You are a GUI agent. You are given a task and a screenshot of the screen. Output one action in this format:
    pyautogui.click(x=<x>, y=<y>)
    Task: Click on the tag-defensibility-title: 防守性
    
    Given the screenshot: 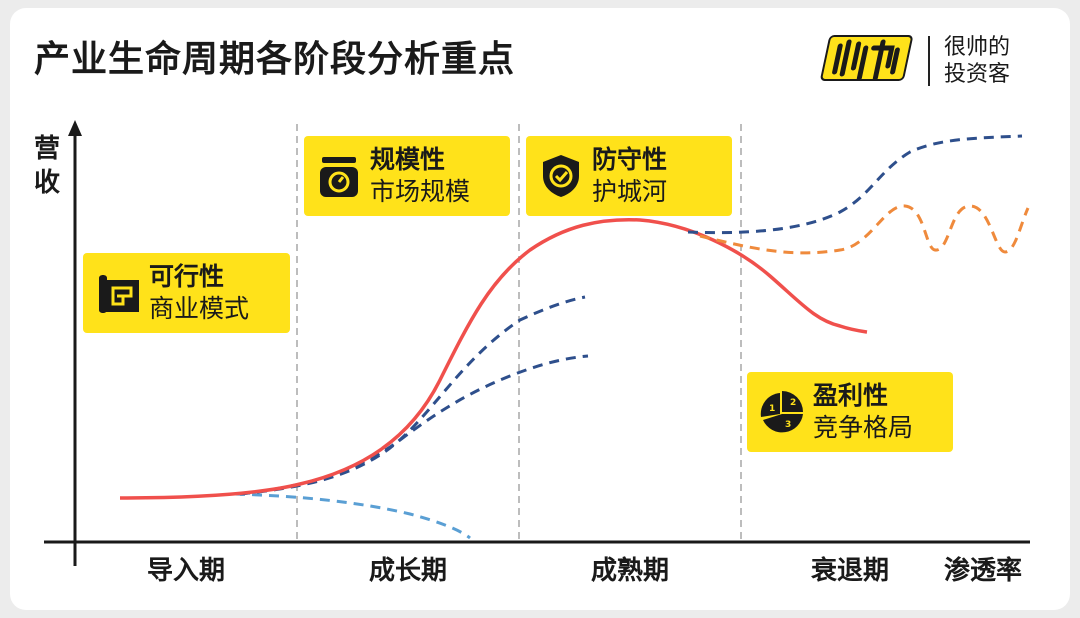 What is the action you would take?
    pyautogui.click(x=630, y=159)
    